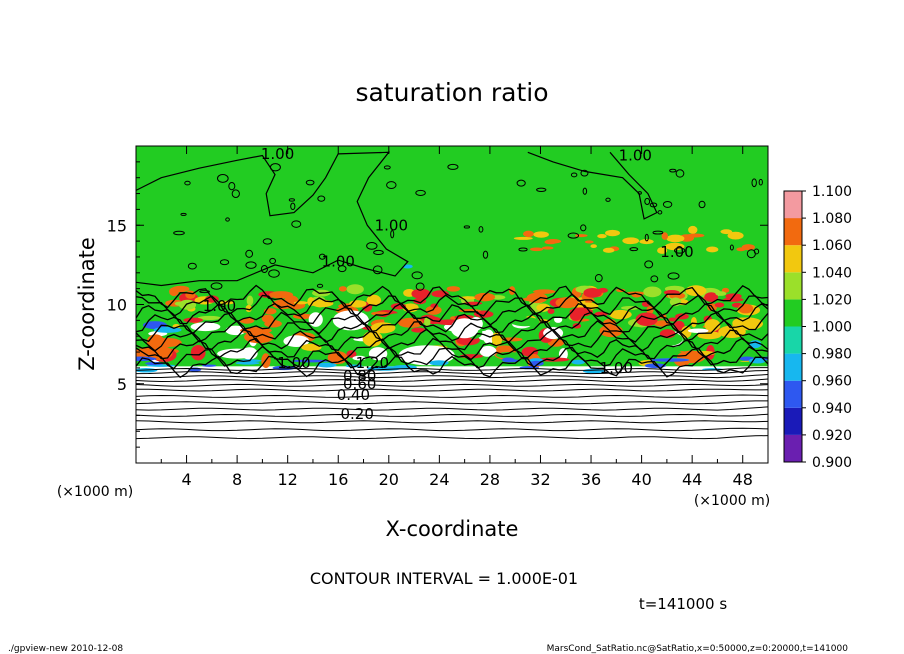 This screenshot has width=904, height=654. I want to click on contour-label: 0.20, so click(356, 414).